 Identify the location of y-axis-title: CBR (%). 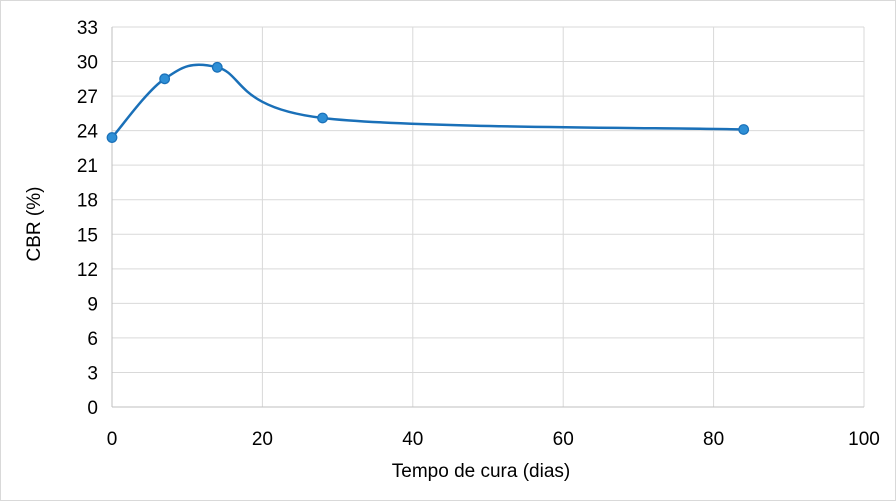
(34, 224).